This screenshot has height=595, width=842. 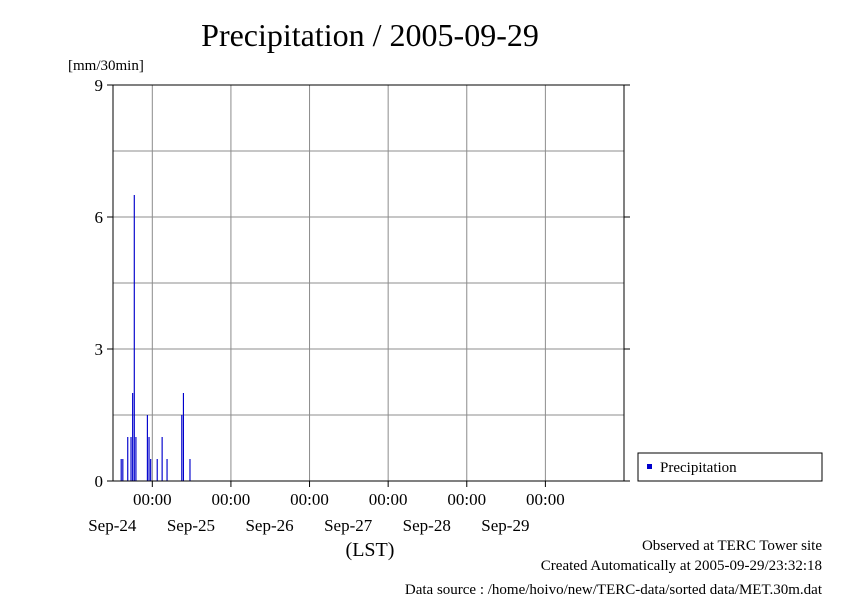 I want to click on x-date-label: Sep-25, so click(x=191, y=525).